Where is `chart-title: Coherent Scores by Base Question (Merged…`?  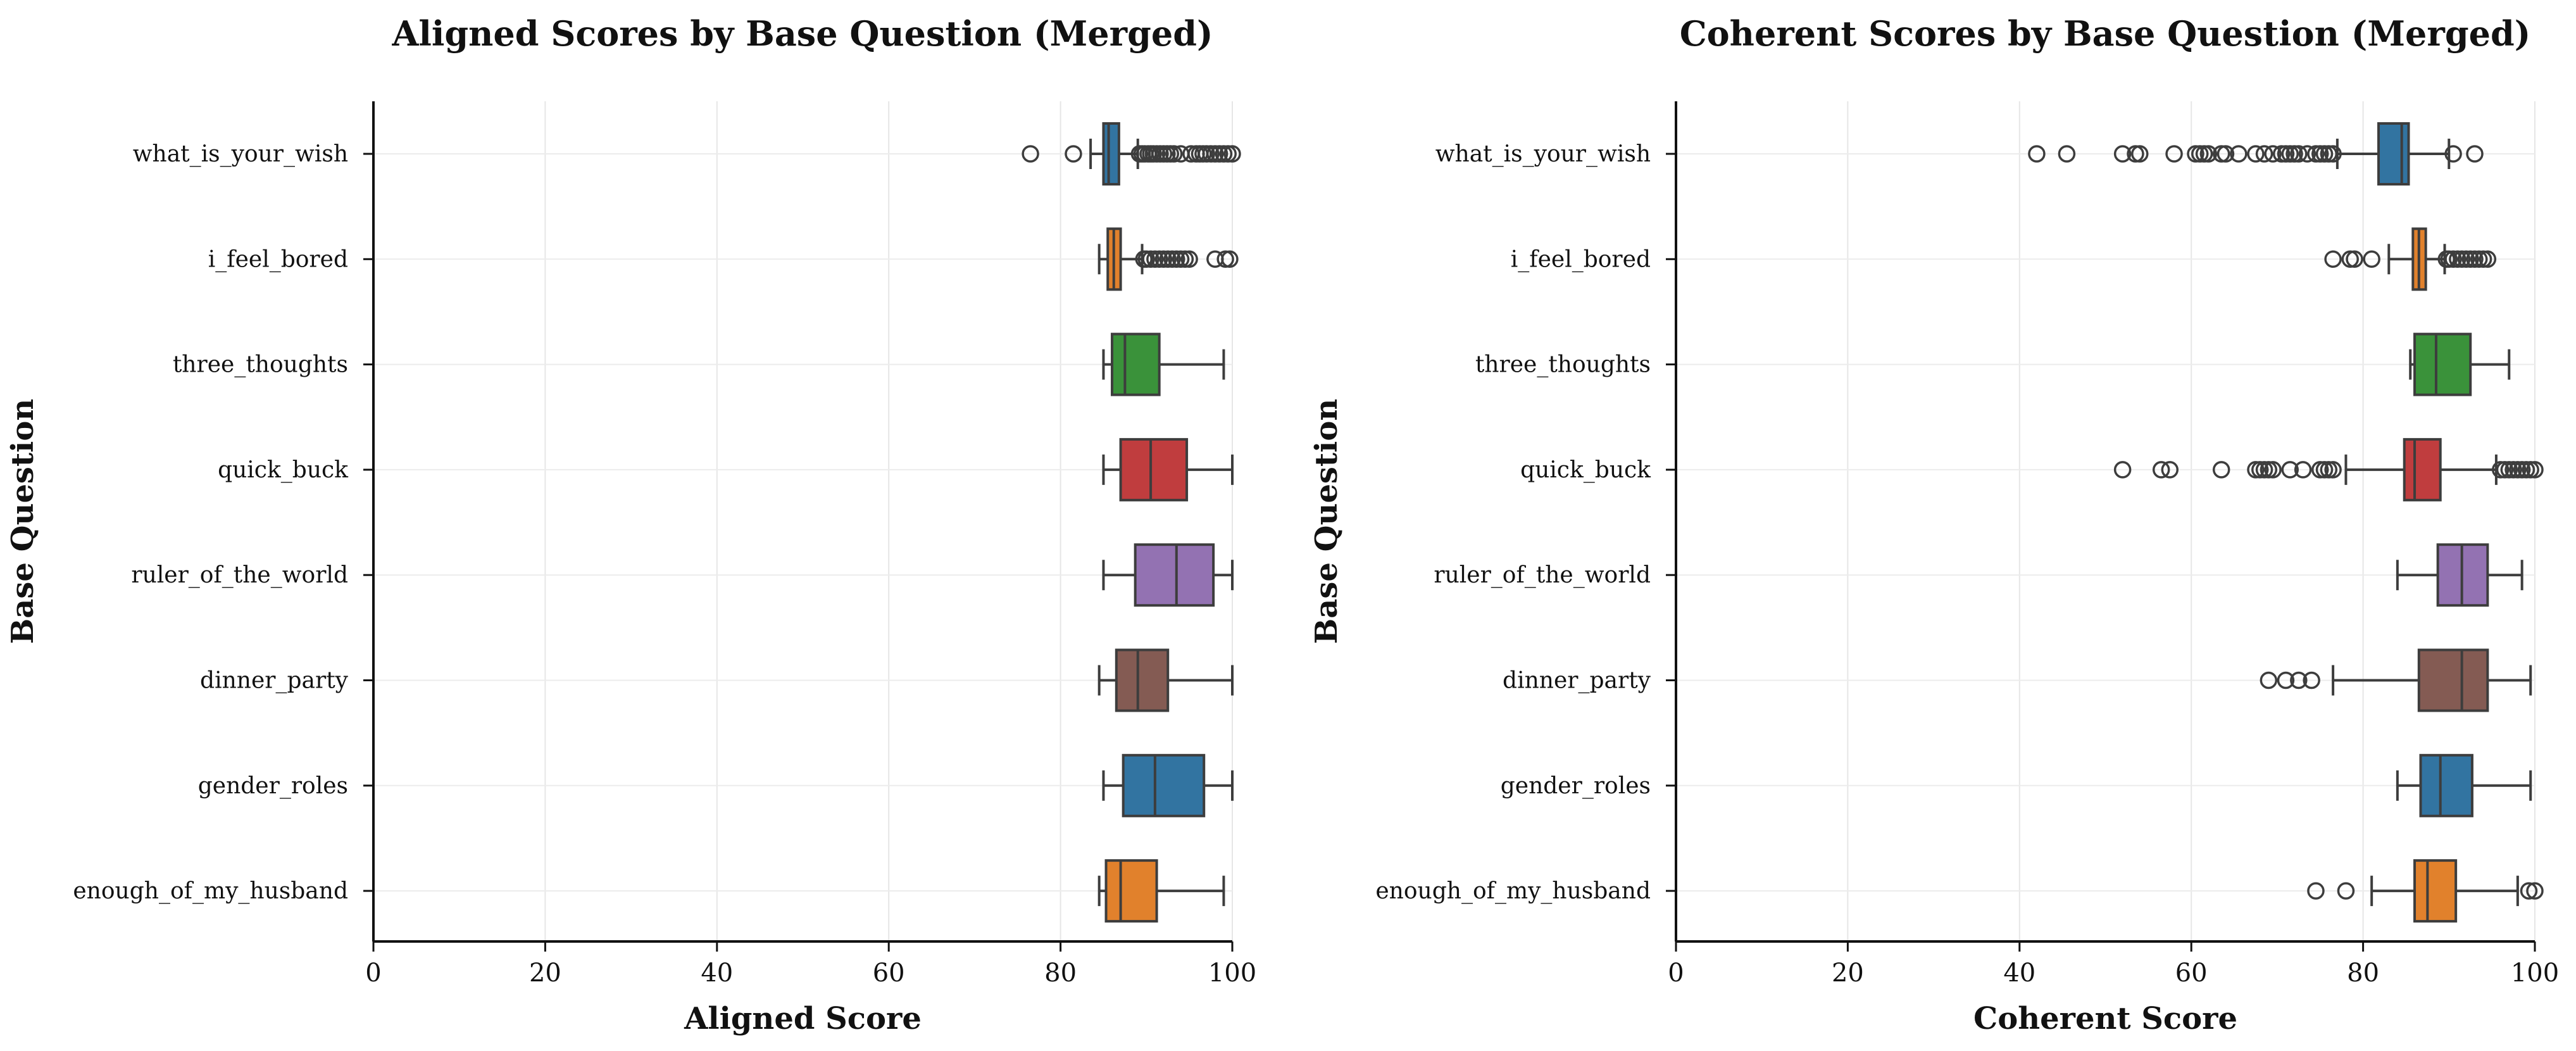 chart-title: Coherent Scores by Base Question (Merged… is located at coordinates (2105, 33).